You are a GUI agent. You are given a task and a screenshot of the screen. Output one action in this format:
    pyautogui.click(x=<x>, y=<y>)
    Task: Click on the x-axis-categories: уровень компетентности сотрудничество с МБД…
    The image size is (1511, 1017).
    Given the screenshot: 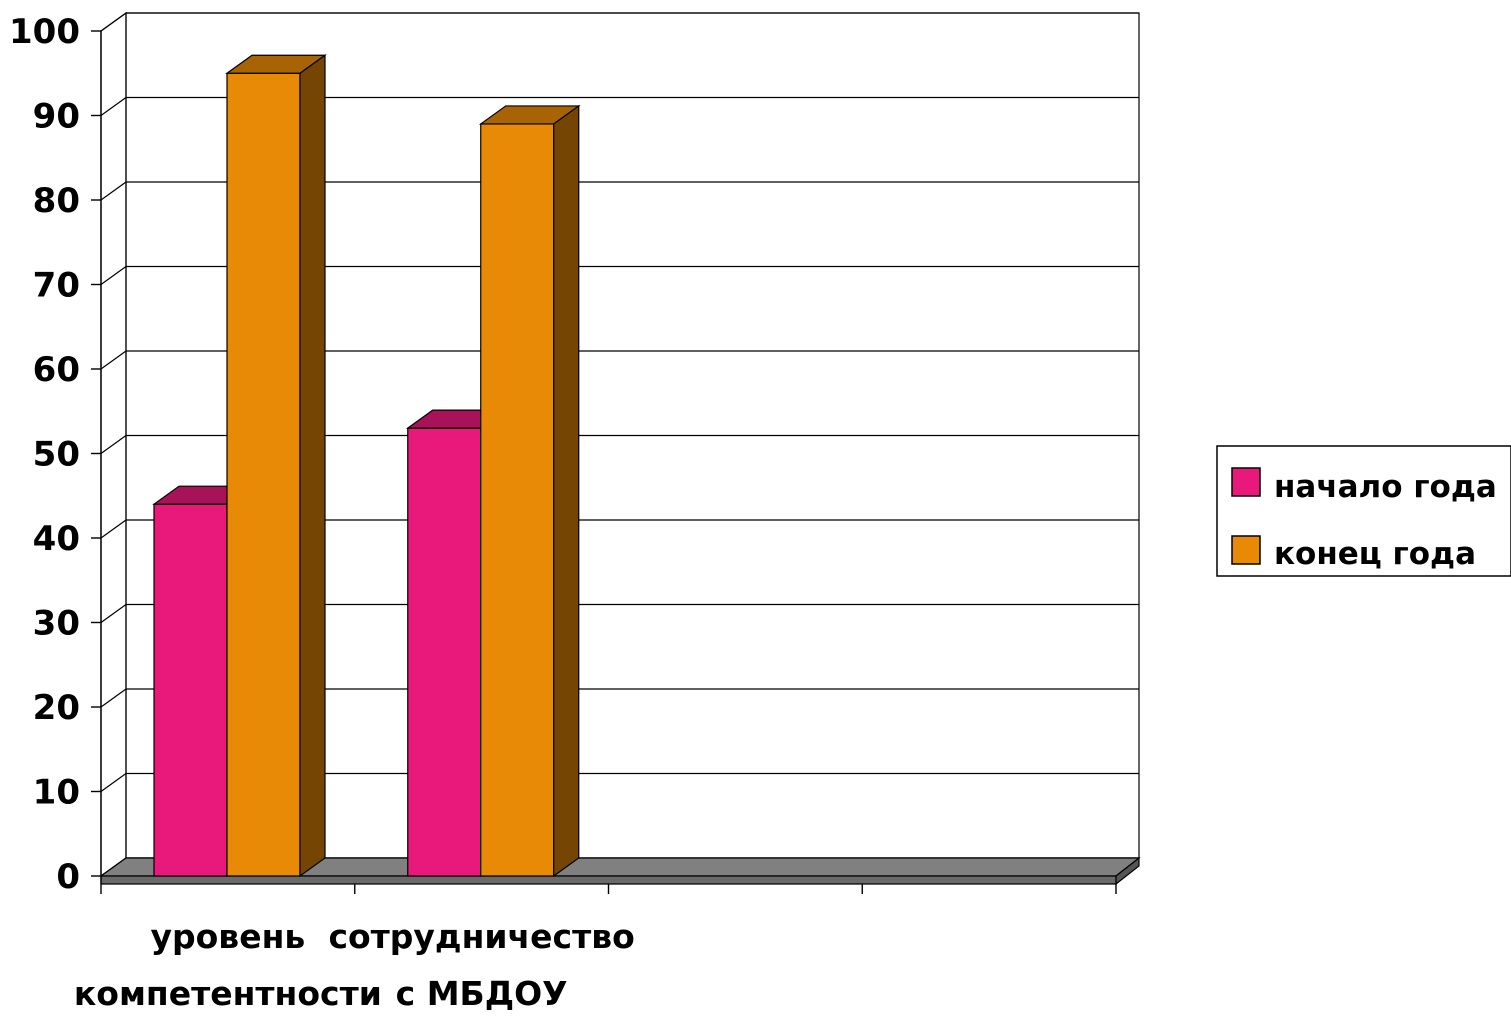 What is the action you would take?
    pyautogui.click(x=354, y=965)
    